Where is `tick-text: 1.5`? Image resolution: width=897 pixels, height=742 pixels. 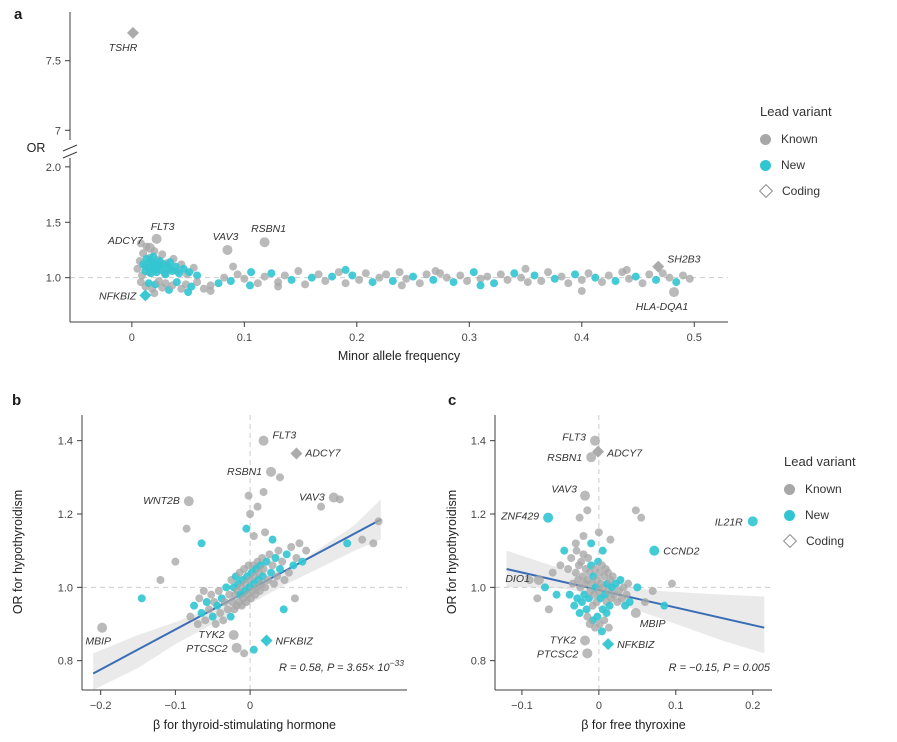
tick-text: 1.5 is located at coordinates (53, 223).